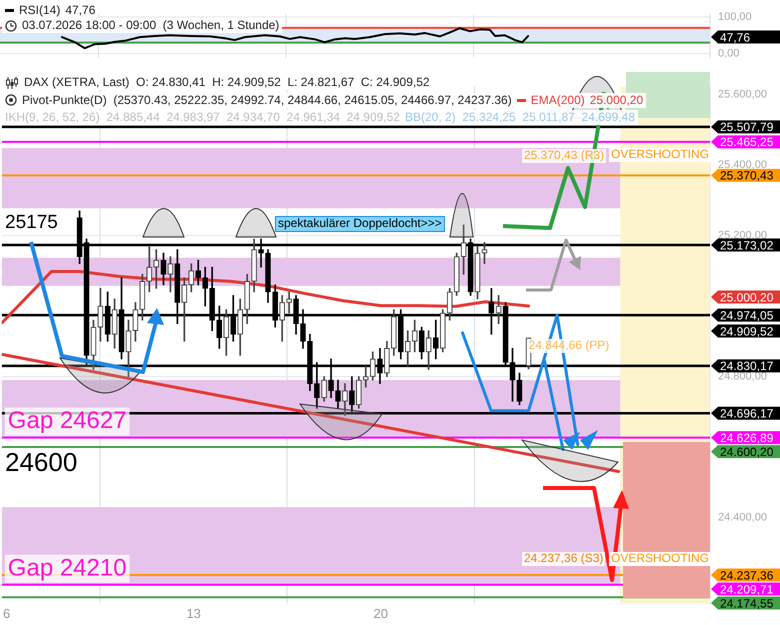  Describe the element at coordinates (747, 127) in the screenshot. I see `ref-line-label: 25.507,79` at that location.